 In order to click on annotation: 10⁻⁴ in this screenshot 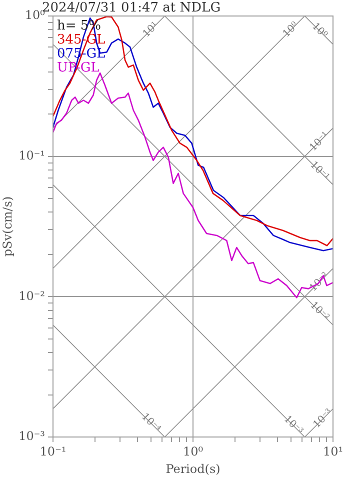, I will do `click(150, 423)`.